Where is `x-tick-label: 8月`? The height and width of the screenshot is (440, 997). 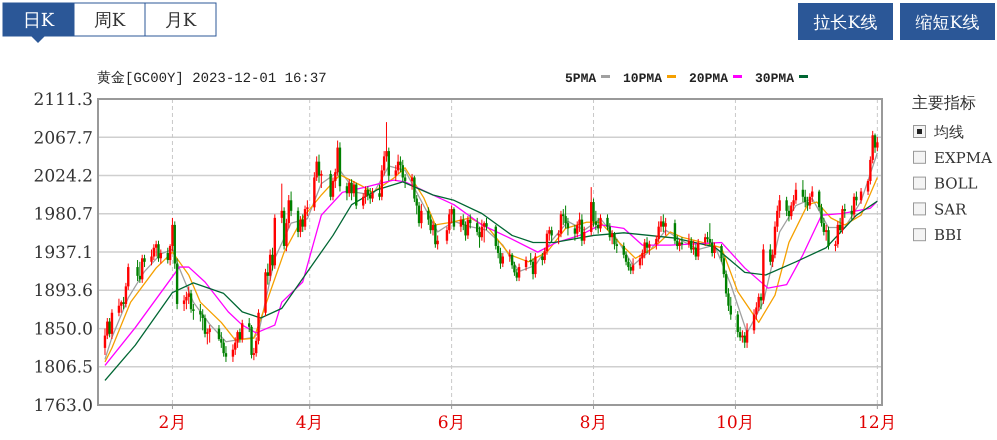 x-tick-label: 8月 is located at coordinates (594, 423).